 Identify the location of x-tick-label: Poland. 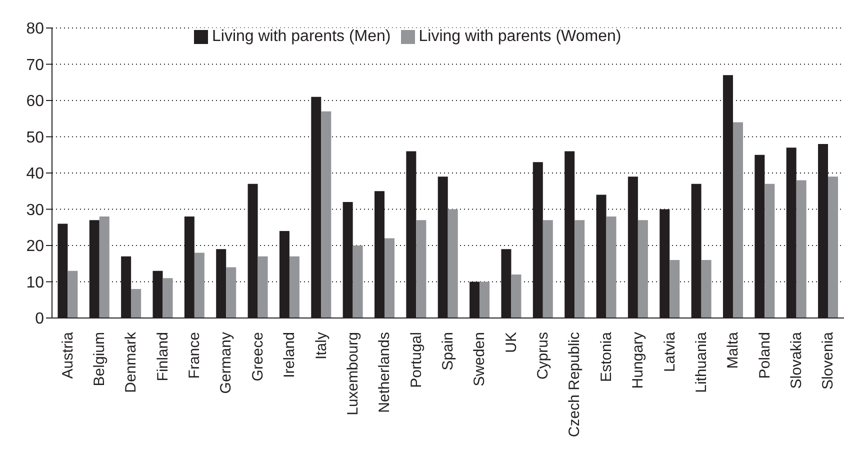
(765, 355).